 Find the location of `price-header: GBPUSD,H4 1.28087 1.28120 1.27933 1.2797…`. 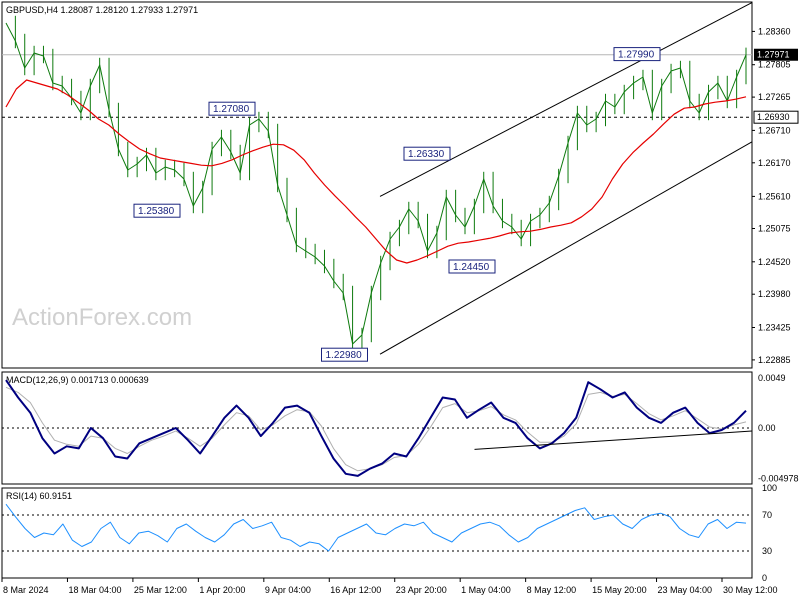

price-header: GBPUSD,H4 1.28087 1.28120 1.27933 1.2797… is located at coordinates (102, 10).